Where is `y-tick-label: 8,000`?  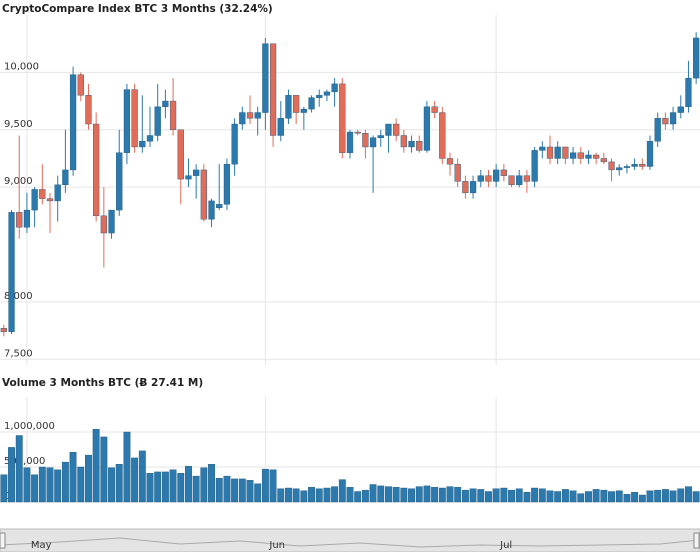 y-tick-label: 8,000 is located at coordinates (18, 296).